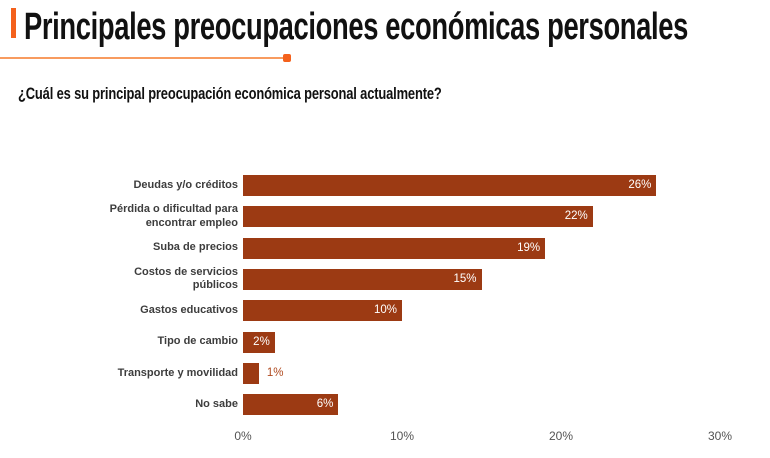  What do you see at coordinates (322, 311) in the screenshot?
I see `bar: 10%` at bounding box center [322, 311].